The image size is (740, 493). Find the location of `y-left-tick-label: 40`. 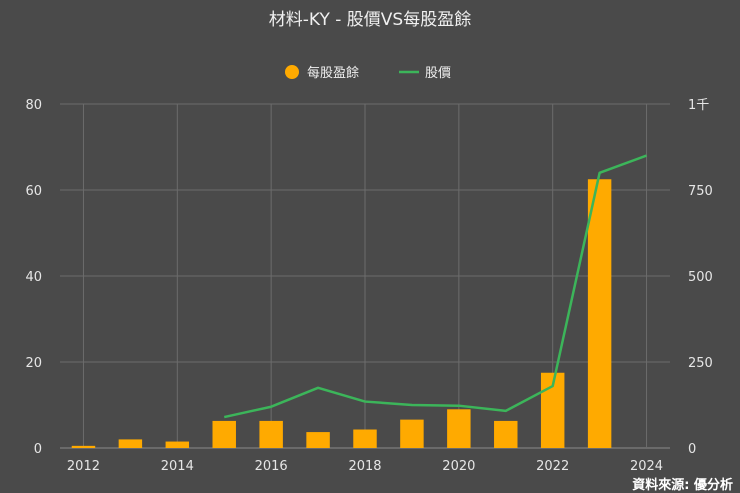

y-left-tick-label: 40 is located at coordinates (33, 277).